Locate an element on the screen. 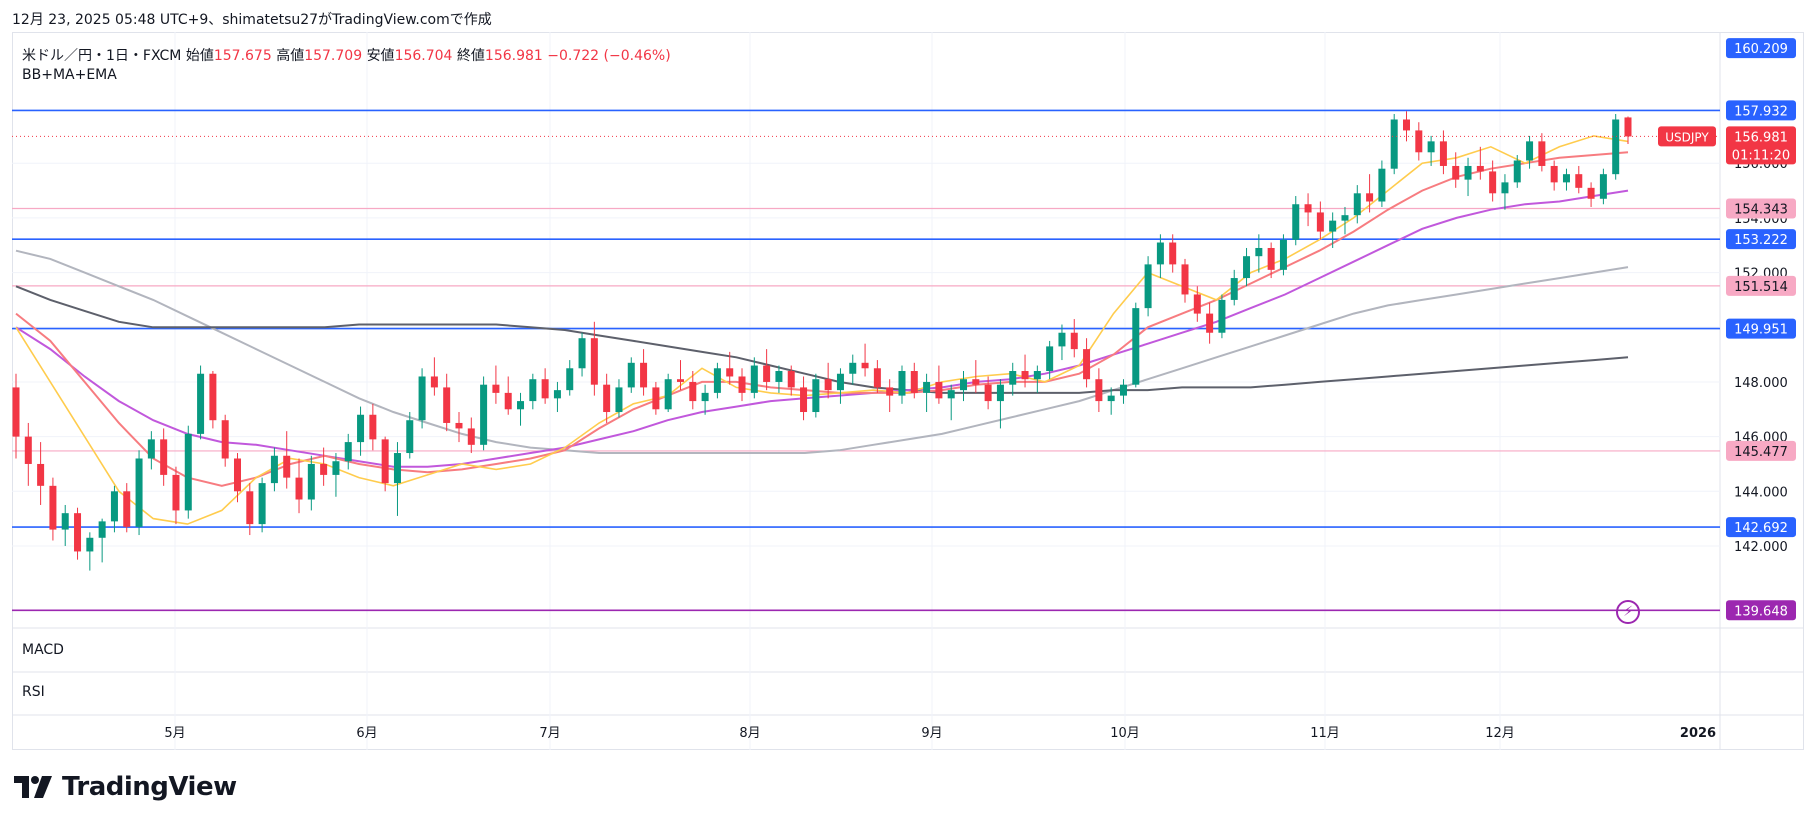 Image resolution: width=1814 pixels, height=824 pixels. change-value: −0.722 (−0.46%) is located at coordinates (609, 56).